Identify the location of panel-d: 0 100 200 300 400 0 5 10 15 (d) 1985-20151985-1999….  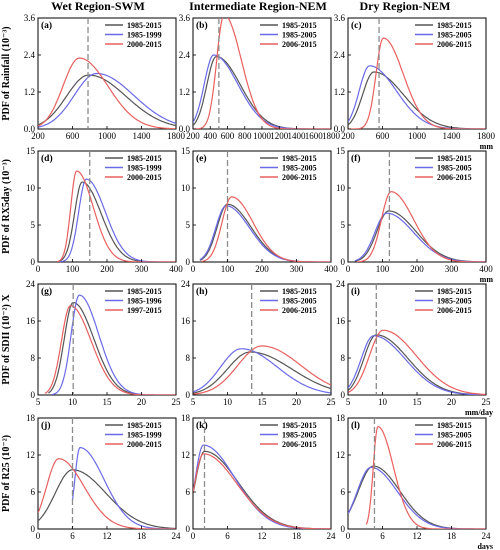
(104, 210).